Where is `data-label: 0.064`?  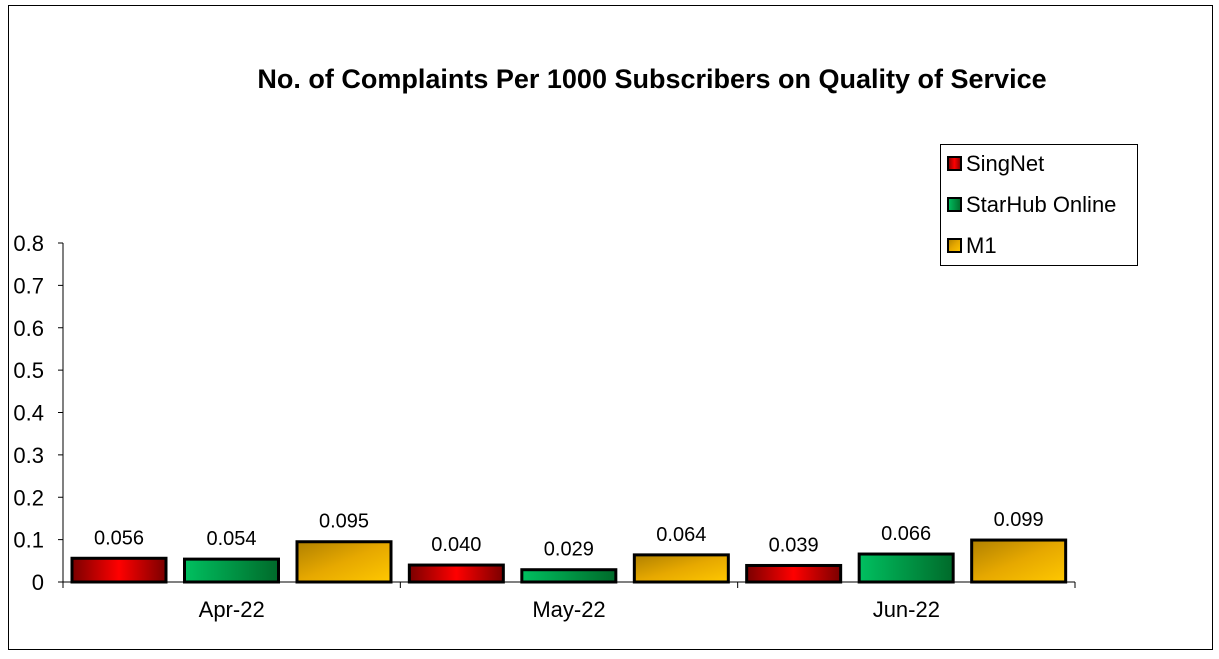 data-label: 0.064 is located at coordinates (681, 535).